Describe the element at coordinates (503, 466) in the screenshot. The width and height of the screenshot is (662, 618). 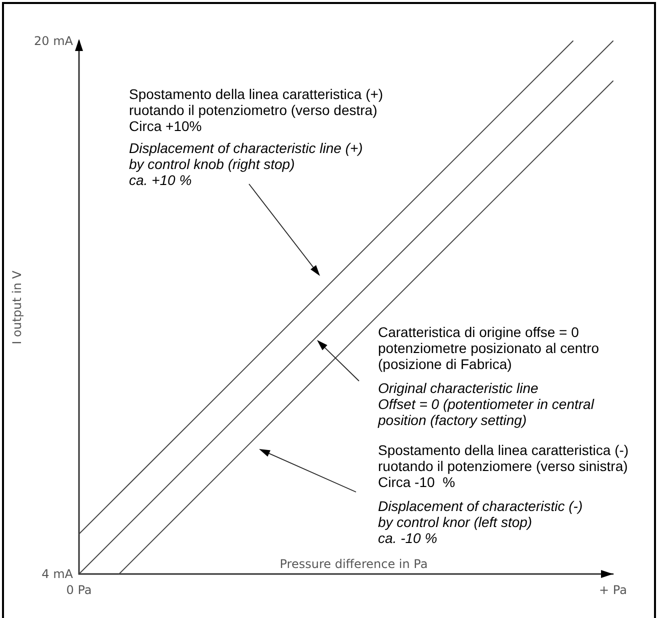
I see `annotation: Spostamento della linea caratteristica (-) ruotando il potenziomere (verso sinistra) Circa -10 %` at that location.